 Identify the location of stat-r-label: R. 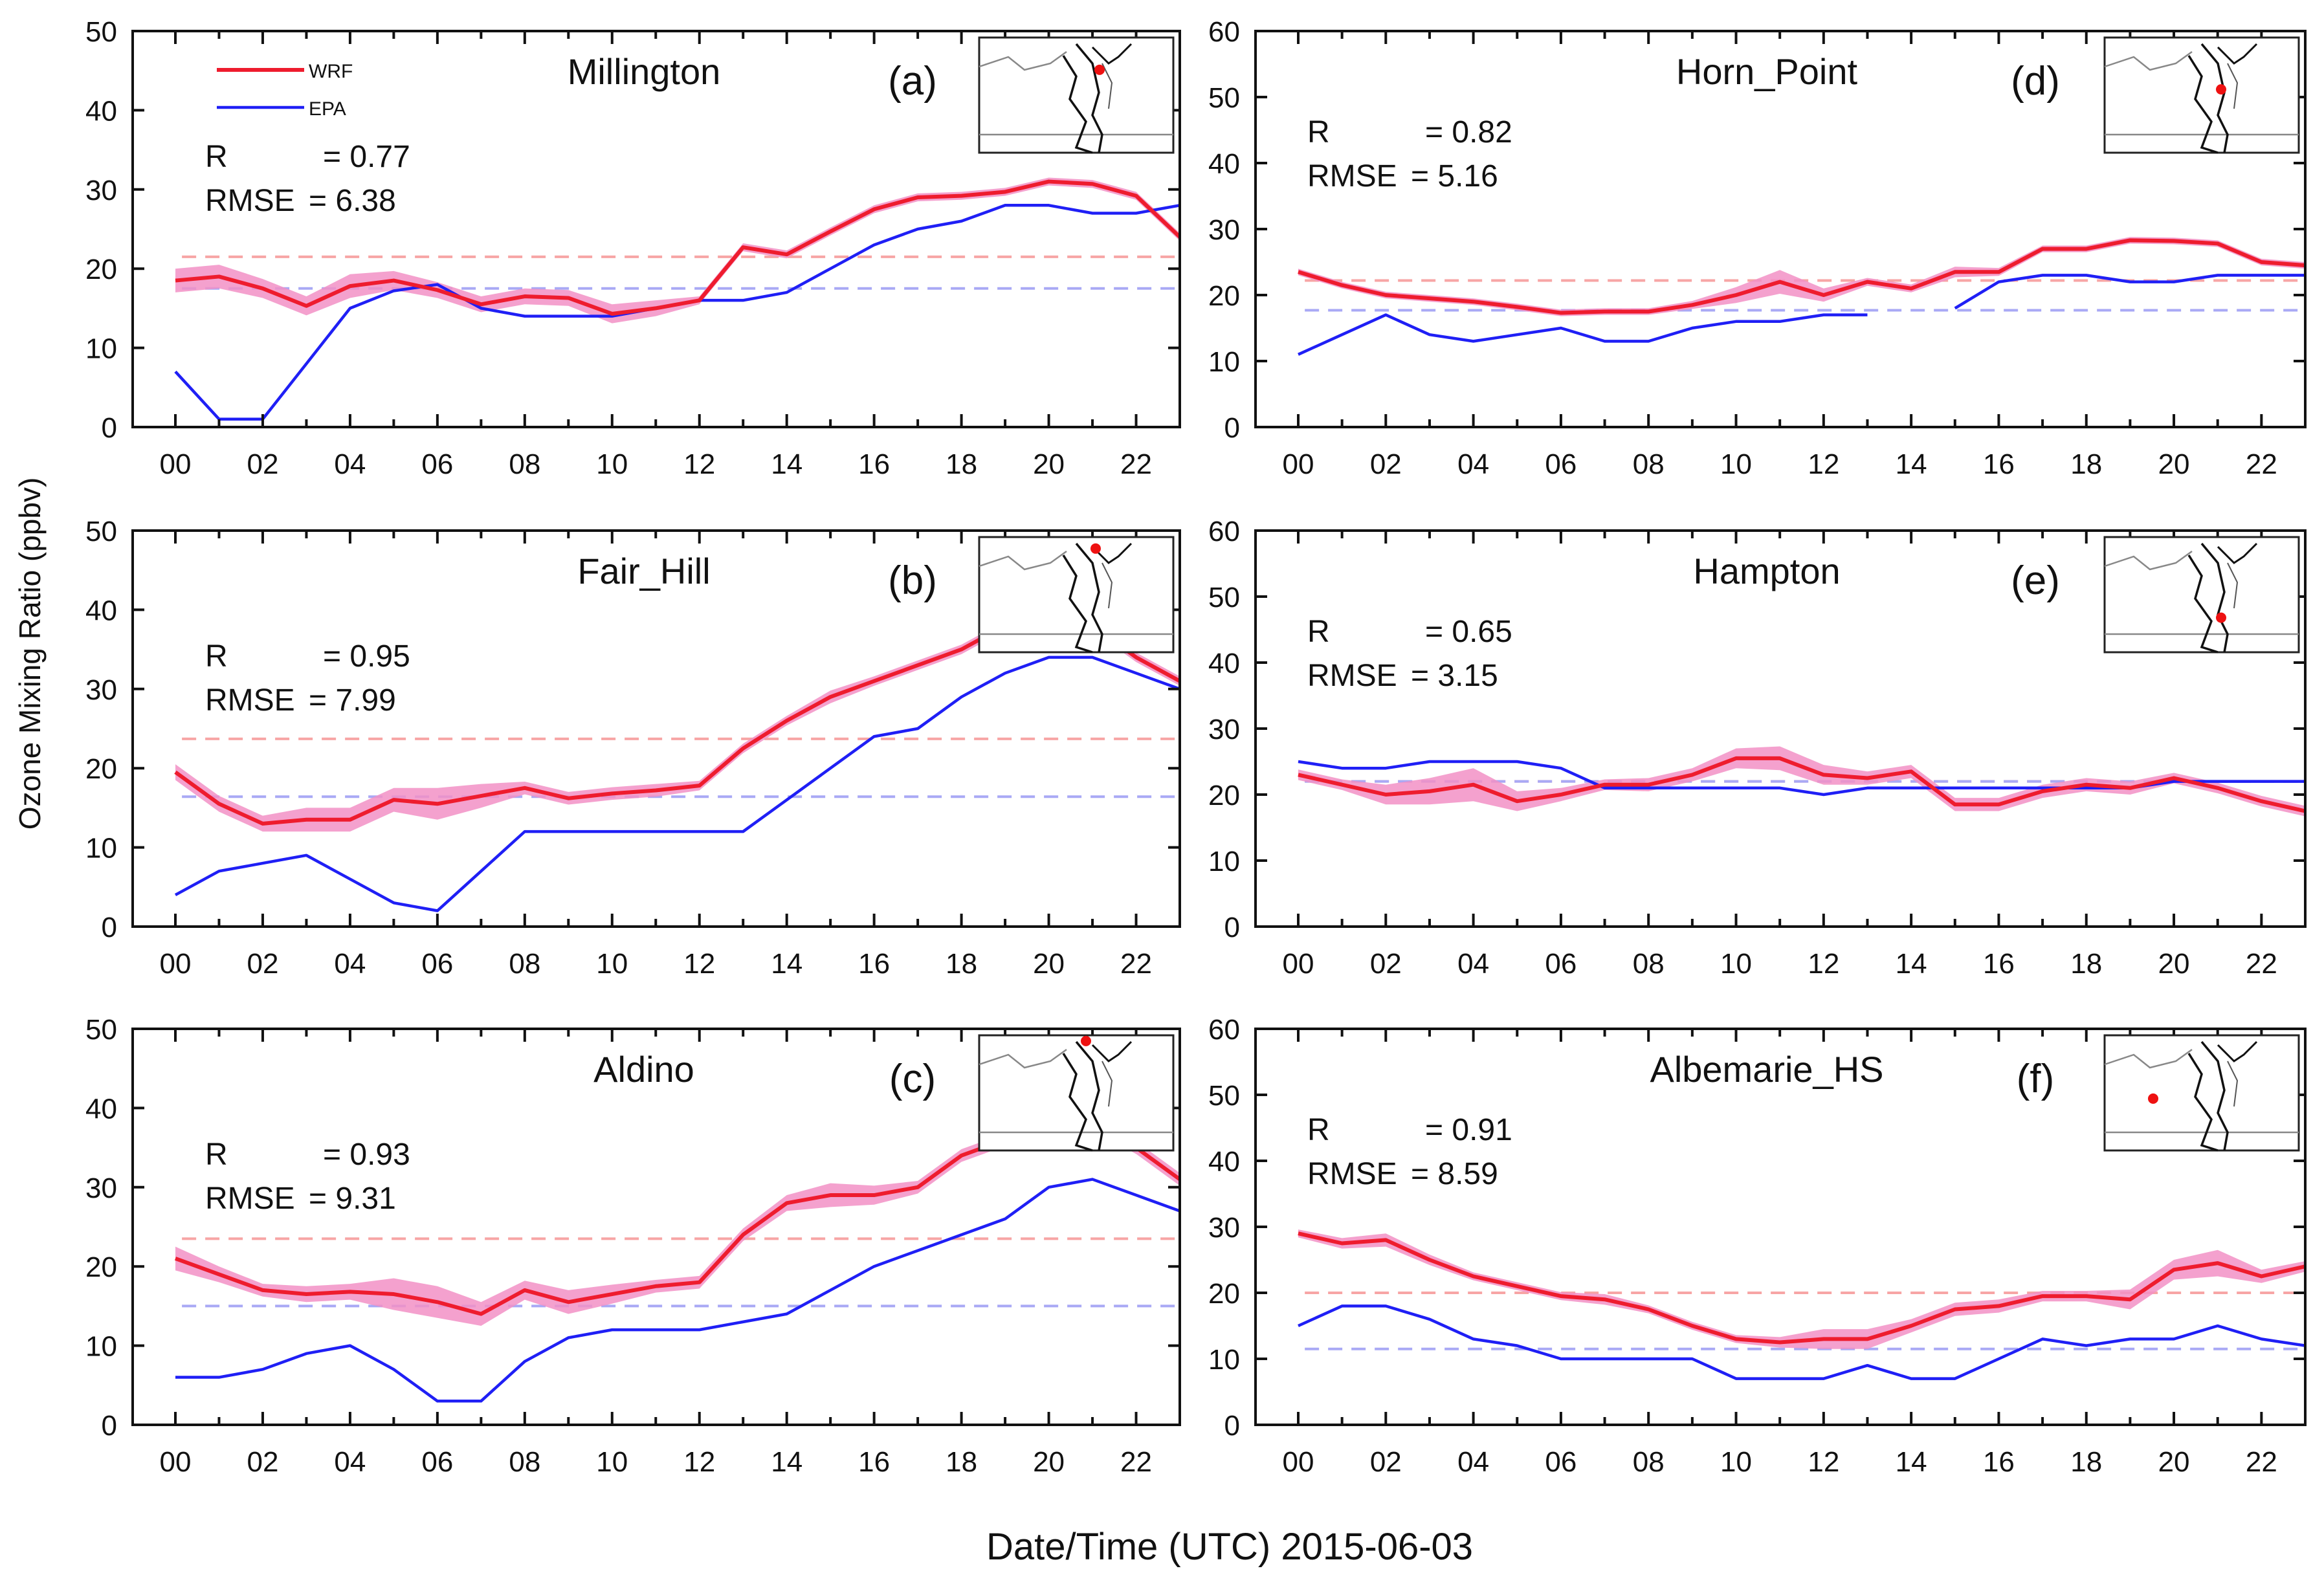
(216, 1155).